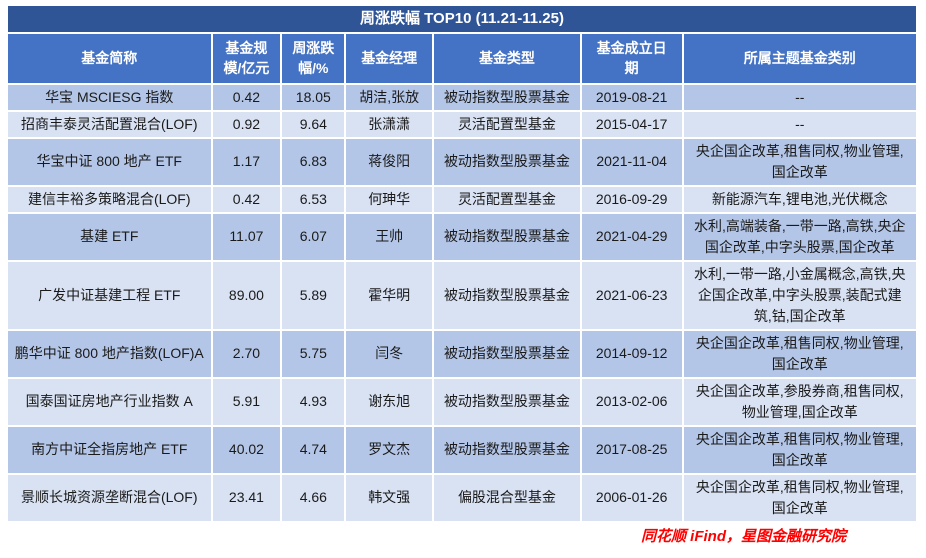 This screenshot has width=926, height=558. Describe the element at coordinates (313, 497) in the screenshot. I see `cell-weekly-change: 4.66` at that location.